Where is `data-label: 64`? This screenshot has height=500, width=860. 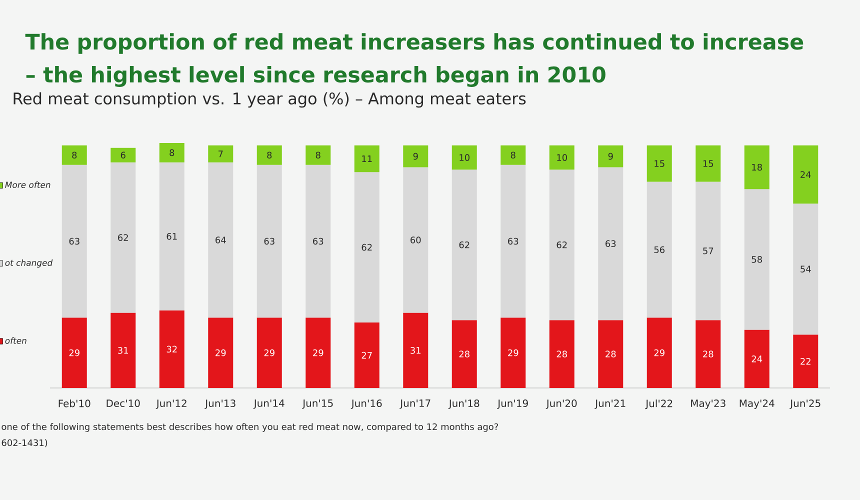 data-label: 64 is located at coordinates (221, 240).